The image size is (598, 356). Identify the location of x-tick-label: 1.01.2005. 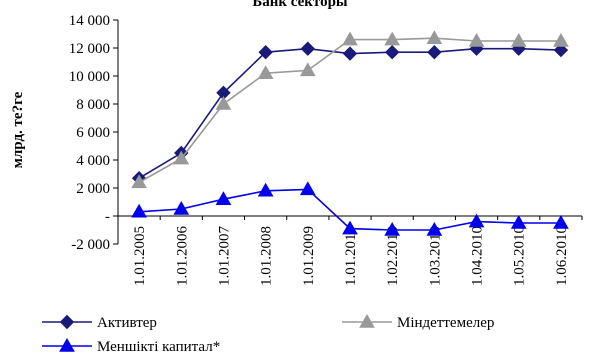
(140, 256).